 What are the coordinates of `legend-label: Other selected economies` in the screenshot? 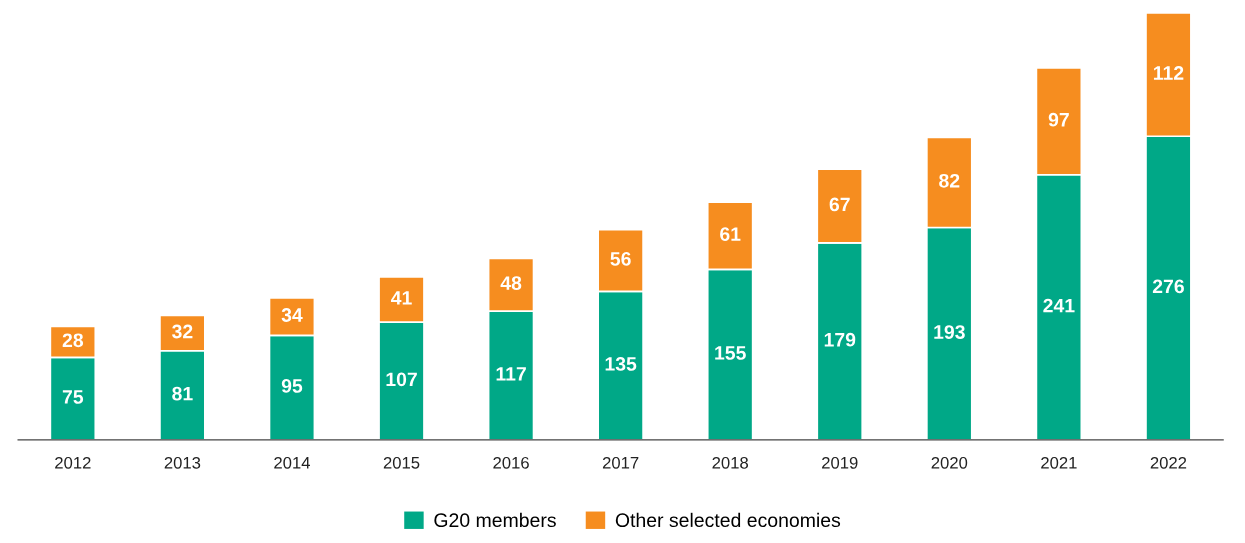 It's located at (728, 520).